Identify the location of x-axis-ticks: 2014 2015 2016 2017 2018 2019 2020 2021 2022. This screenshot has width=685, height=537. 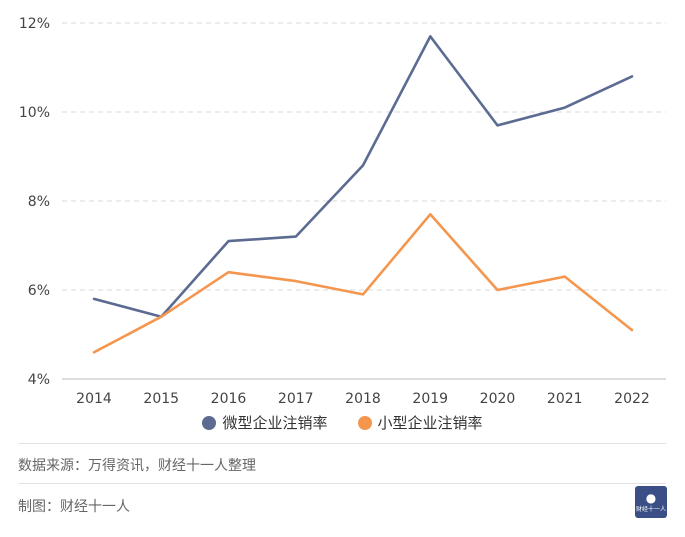
(363, 399).